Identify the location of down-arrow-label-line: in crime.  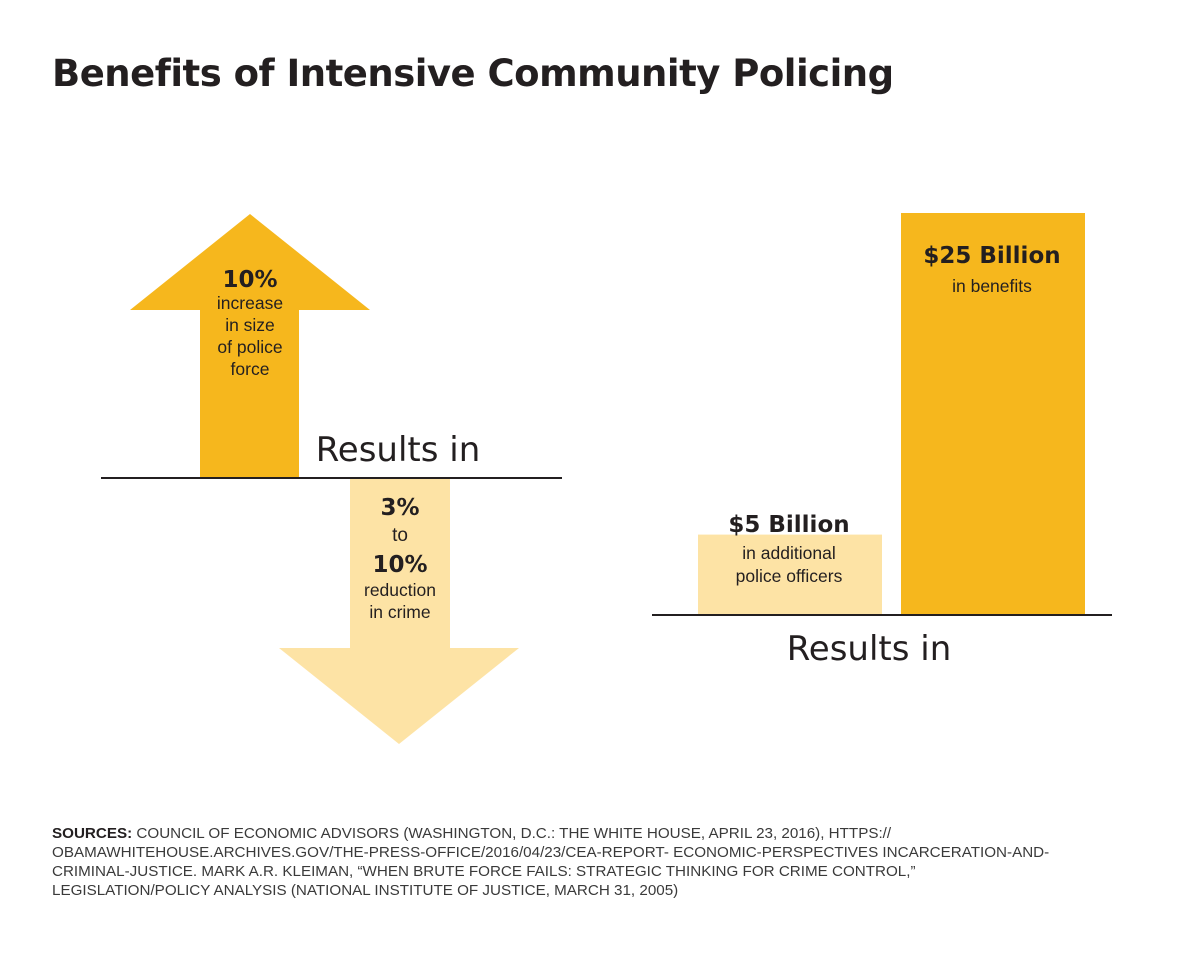
(399, 612).